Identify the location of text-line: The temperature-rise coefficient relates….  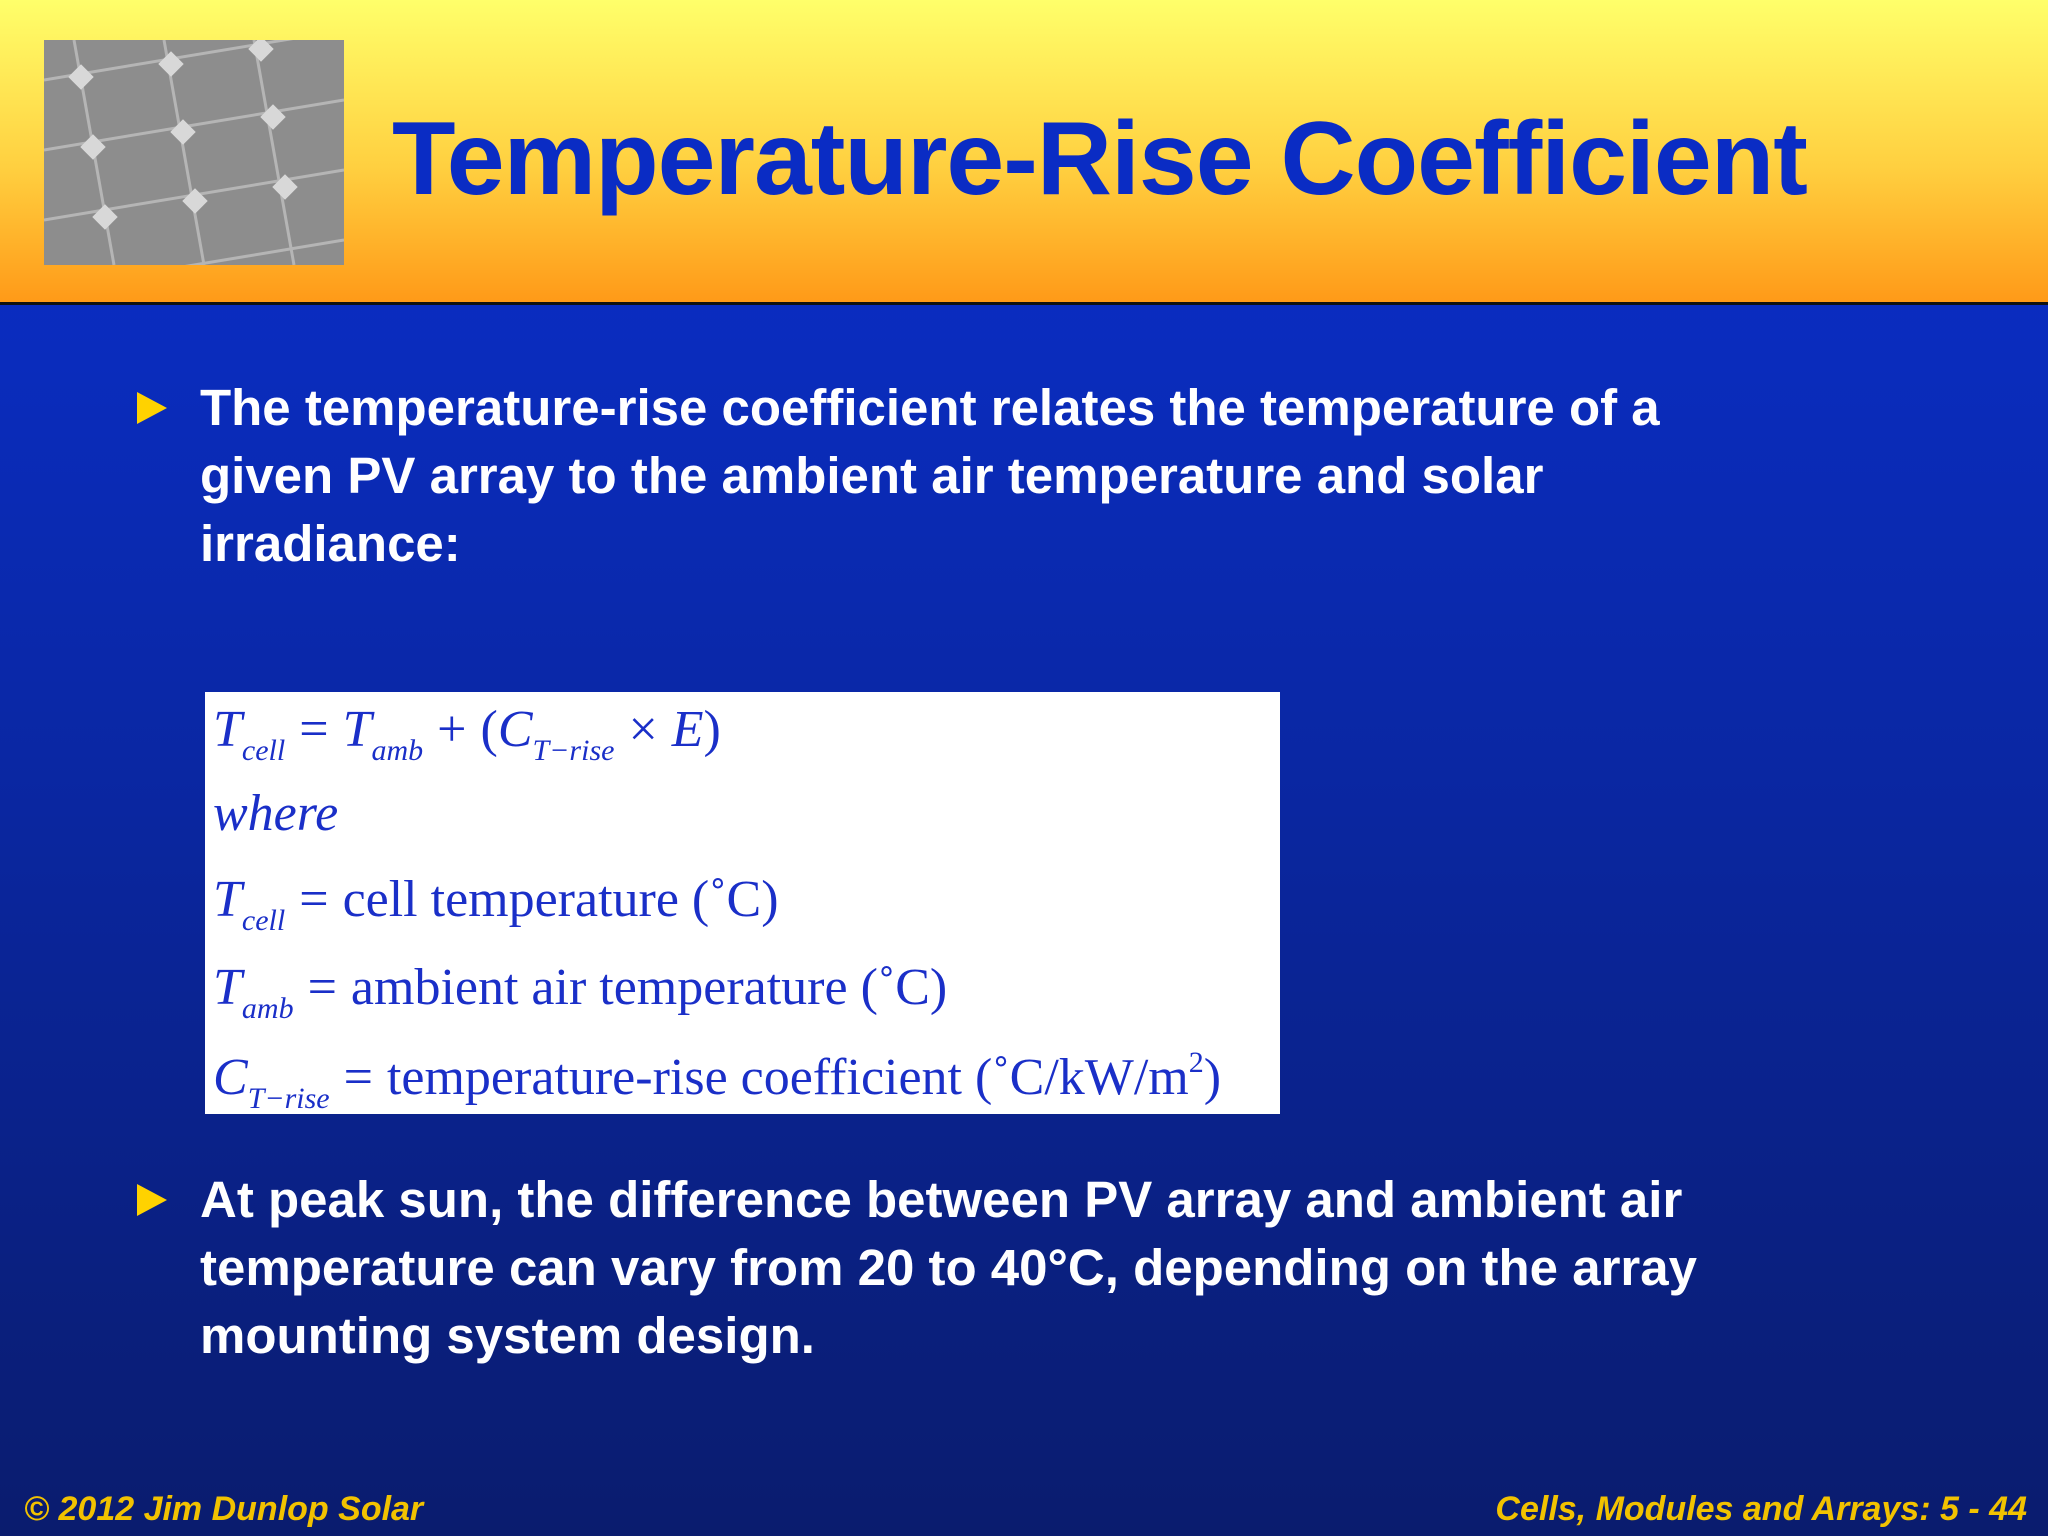
(930, 407).